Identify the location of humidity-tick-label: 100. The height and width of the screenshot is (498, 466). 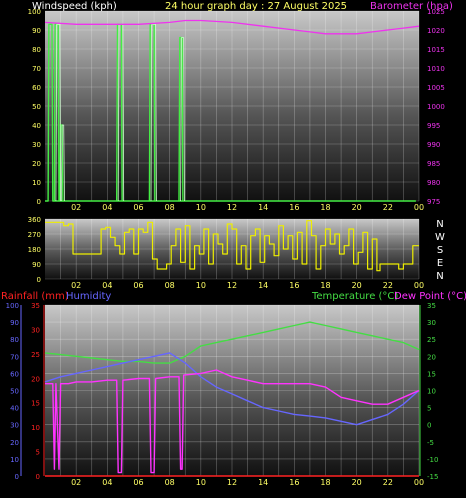
(12, 306).